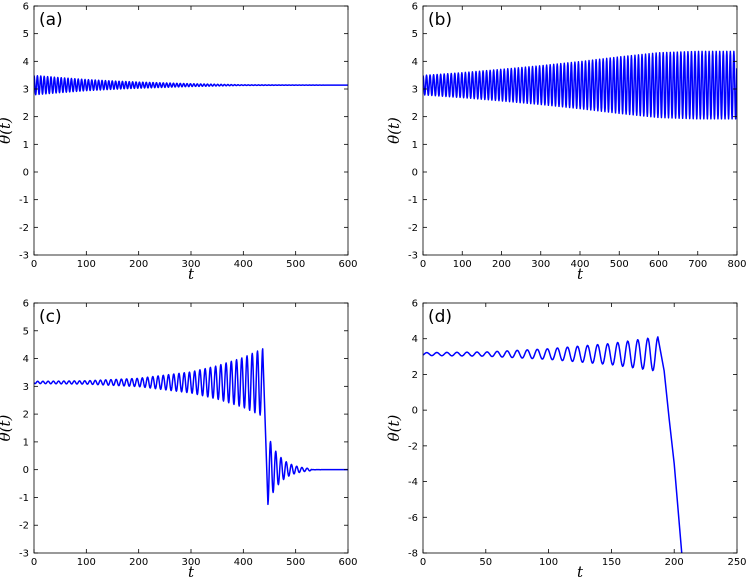 Image resolution: width=747 pixels, height=578 pixels. I want to click on panel-label: (c), so click(50, 317).